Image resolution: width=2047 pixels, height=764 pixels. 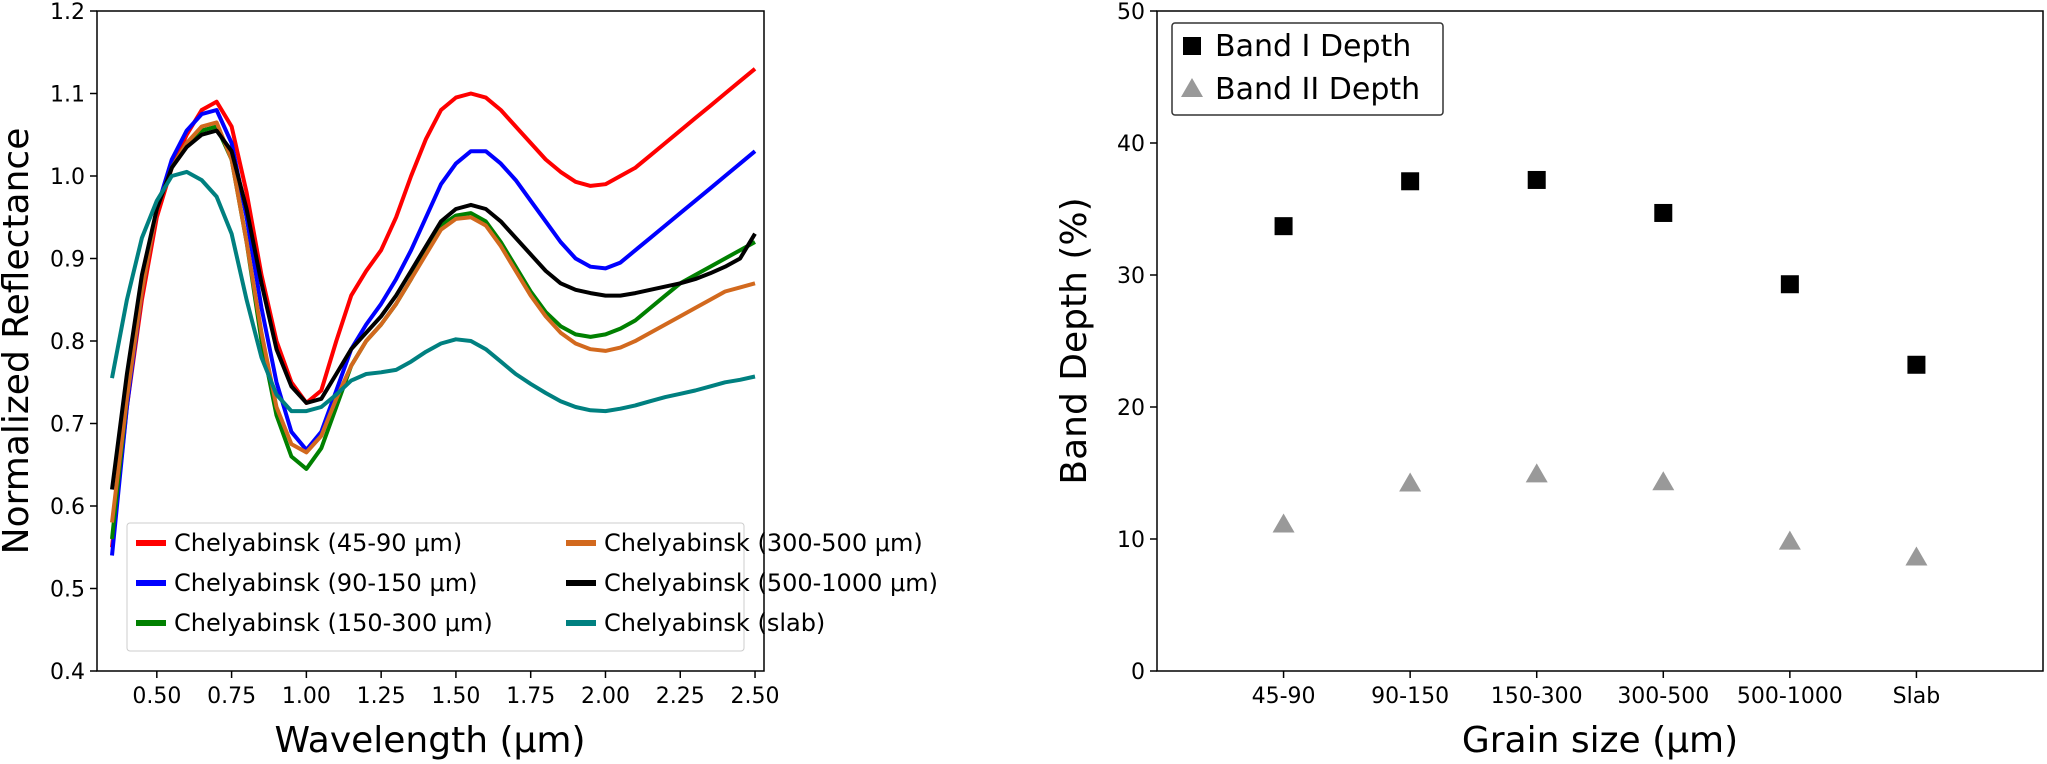 What do you see at coordinates (306, 696) in the screenshot?
I see `x-tick-label-2: 1.00` at bounding box center [306, 696].